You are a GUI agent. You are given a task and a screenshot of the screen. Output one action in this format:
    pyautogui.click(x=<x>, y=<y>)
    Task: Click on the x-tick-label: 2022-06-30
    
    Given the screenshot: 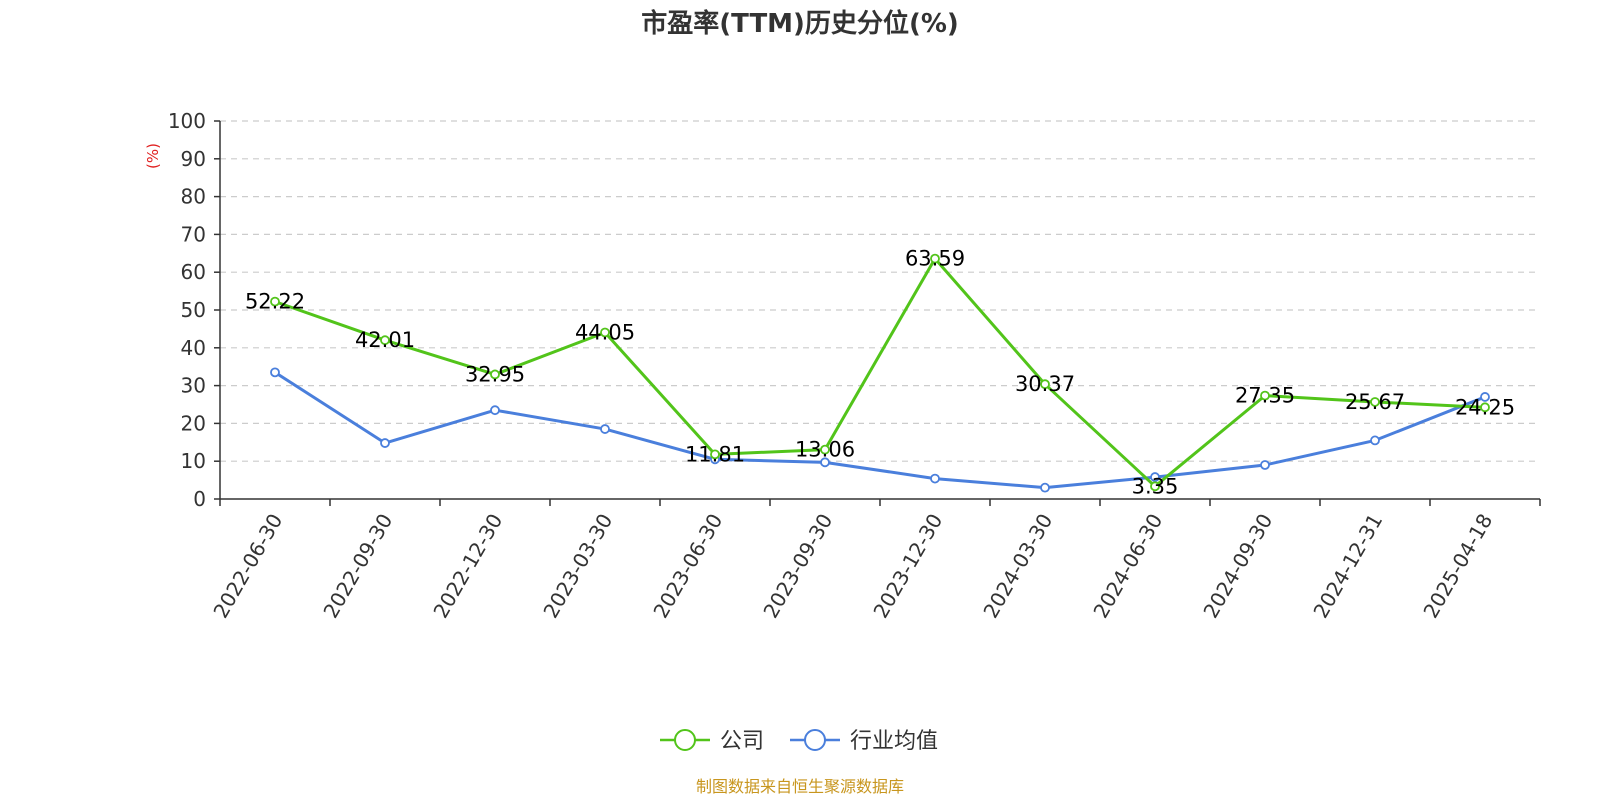 What is the action you would take?
    pyautogui.click(x=247, y=566)
    